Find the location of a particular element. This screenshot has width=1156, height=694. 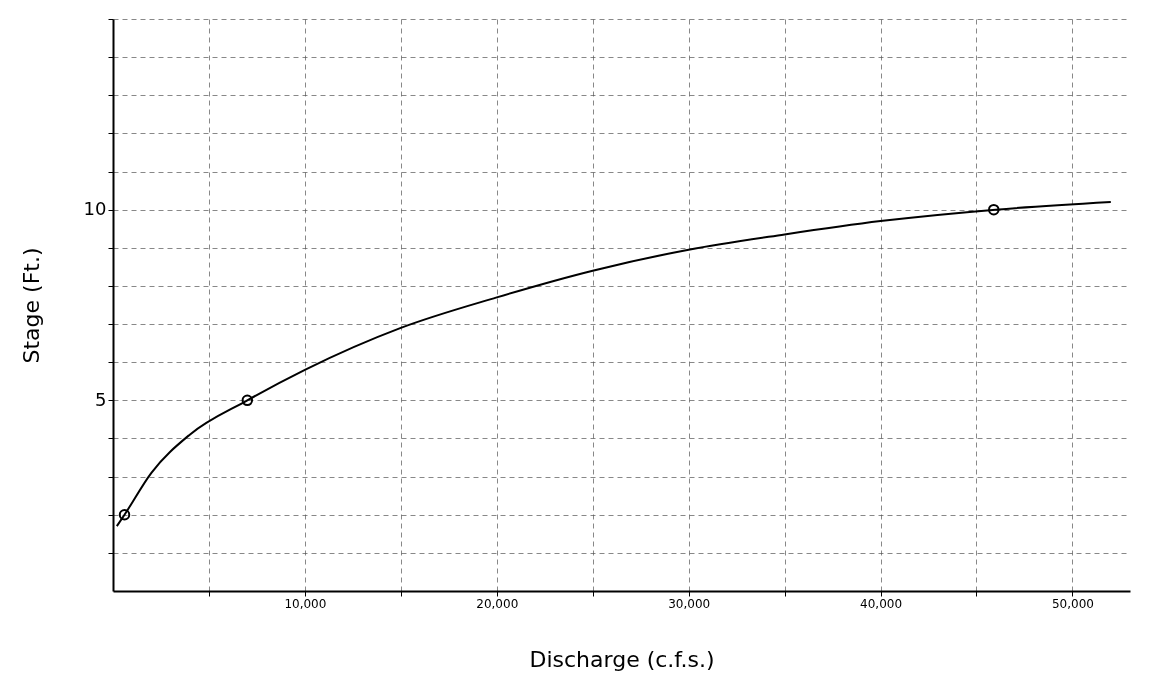

y-axis-title: Stage (Ft.) is located at coordinates (31, 305).